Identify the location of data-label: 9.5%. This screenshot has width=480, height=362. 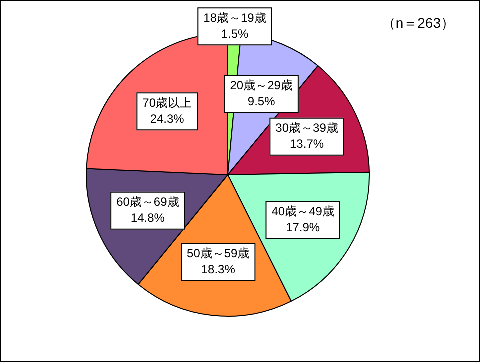
(262, 101).